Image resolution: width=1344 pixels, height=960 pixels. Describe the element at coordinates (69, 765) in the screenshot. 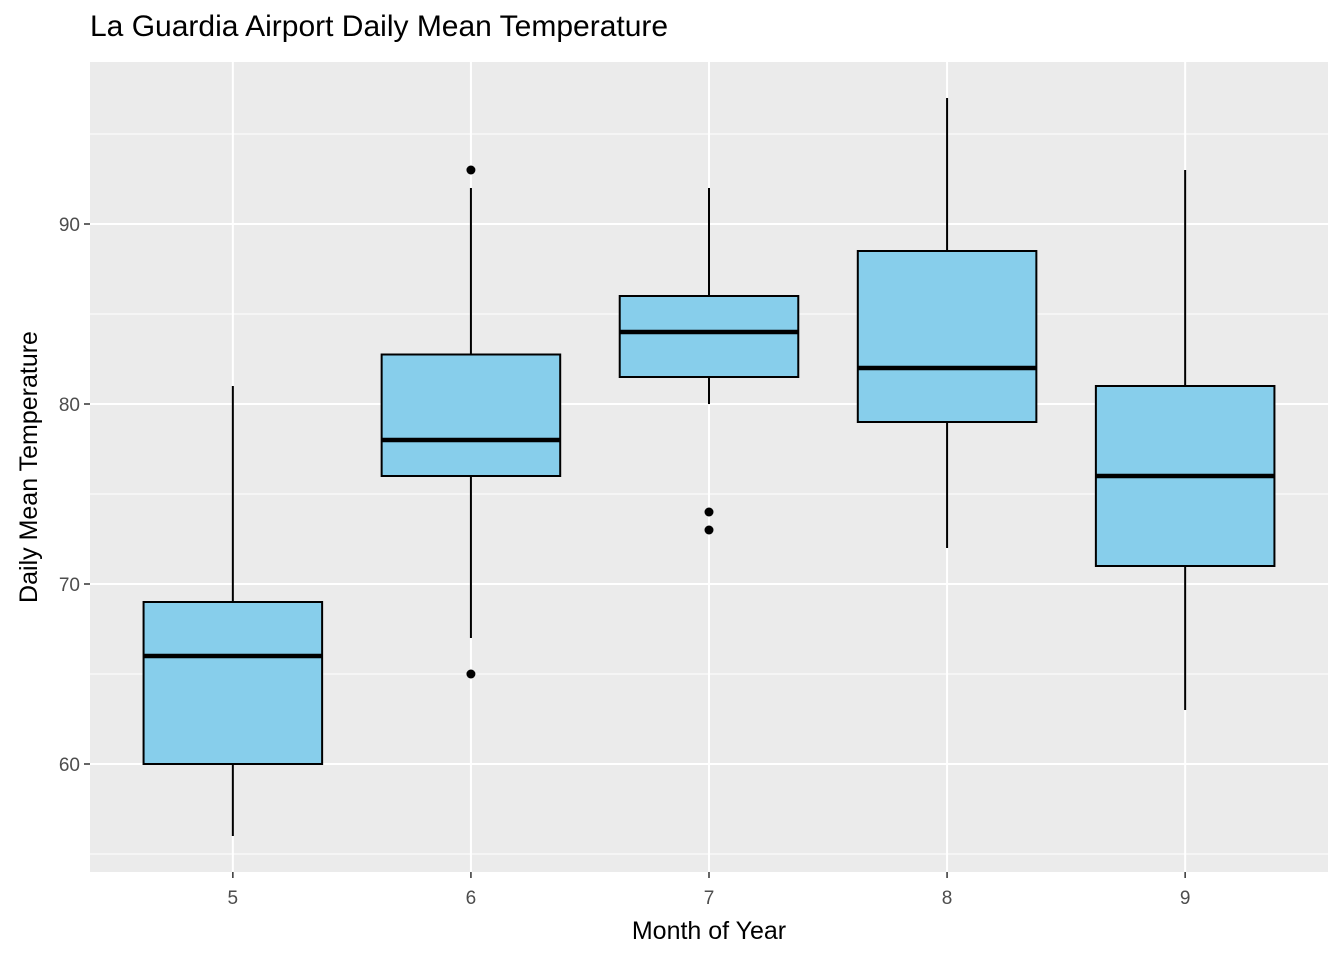

I see `y-tick-label: 60` at that location.